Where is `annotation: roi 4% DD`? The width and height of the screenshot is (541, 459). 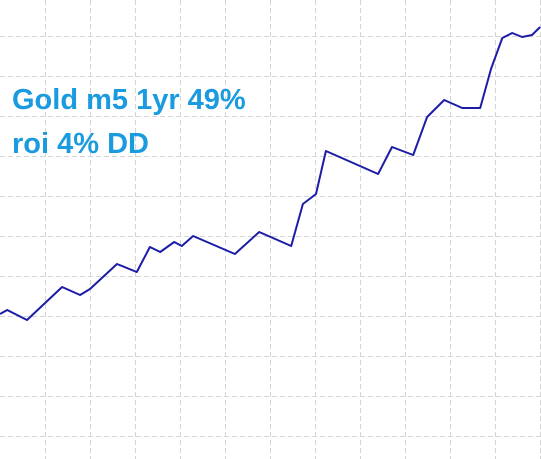
annotation: roi 4% DD is located at coordinates (80, 144).